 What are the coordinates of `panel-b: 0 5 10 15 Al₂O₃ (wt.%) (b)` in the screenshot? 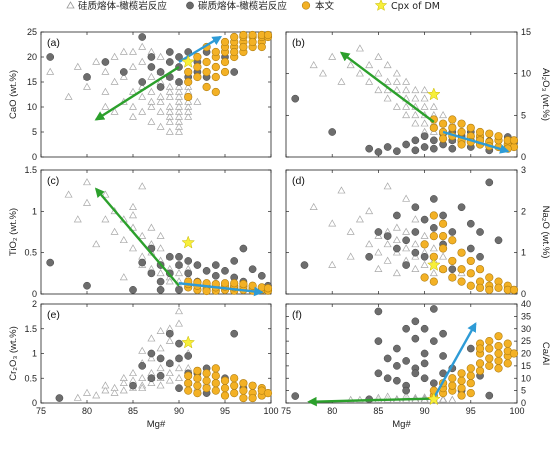 It's located at (418, 94).